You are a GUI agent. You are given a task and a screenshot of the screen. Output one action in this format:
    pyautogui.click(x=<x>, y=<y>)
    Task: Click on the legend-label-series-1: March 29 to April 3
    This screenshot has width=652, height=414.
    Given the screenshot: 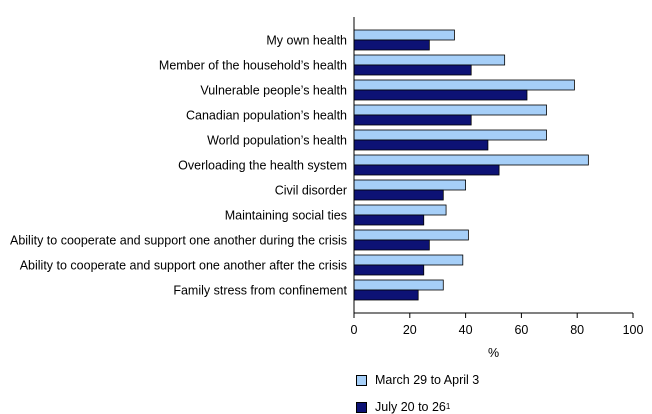 What is the action you would take?
    pyautogui.click(x=427, y=380)
    